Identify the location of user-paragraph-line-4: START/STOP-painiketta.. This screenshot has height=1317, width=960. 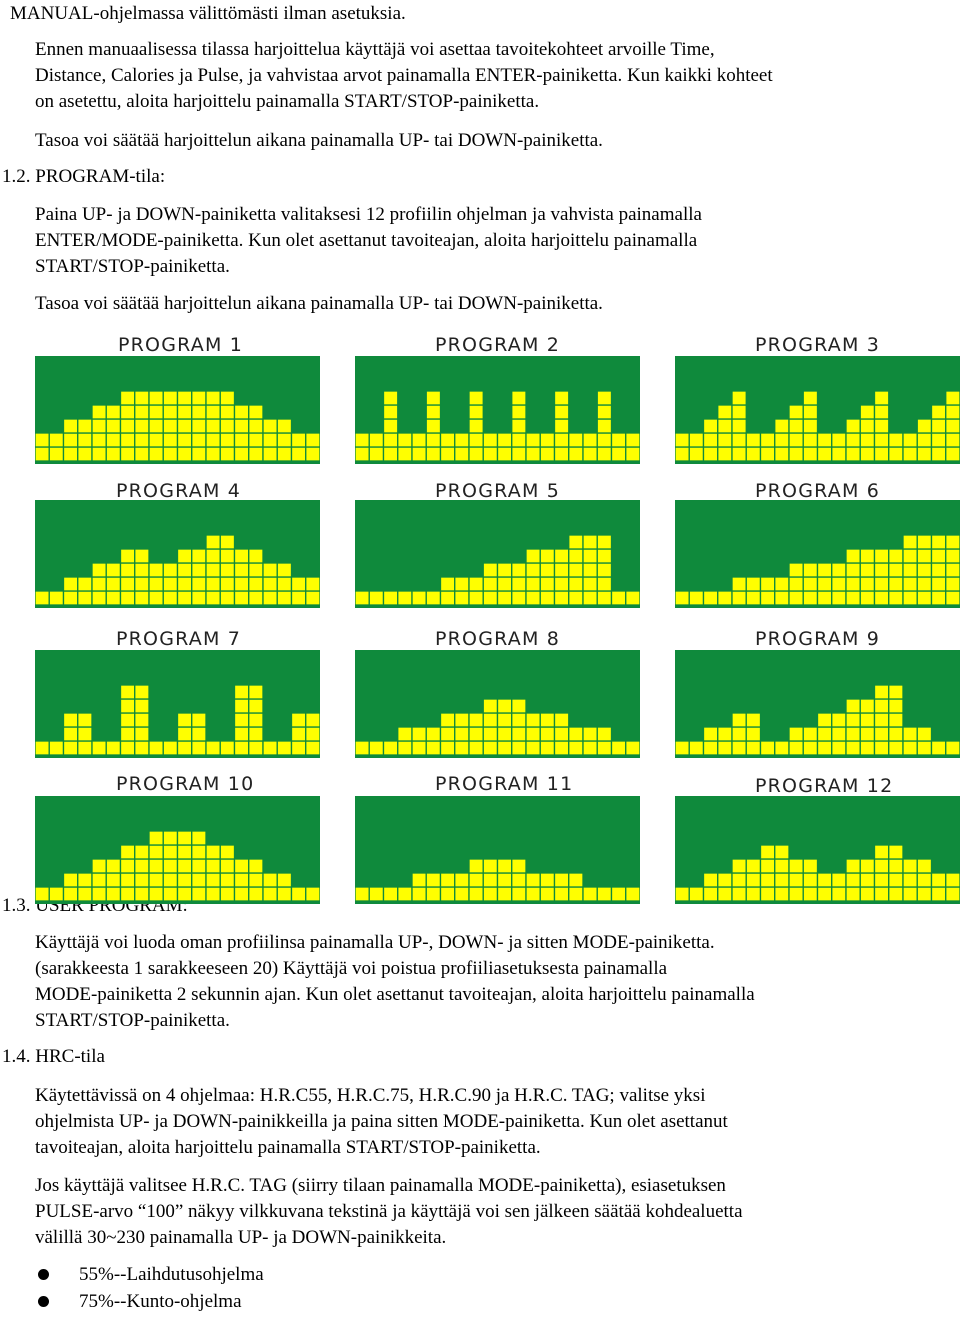
(132, 1020).